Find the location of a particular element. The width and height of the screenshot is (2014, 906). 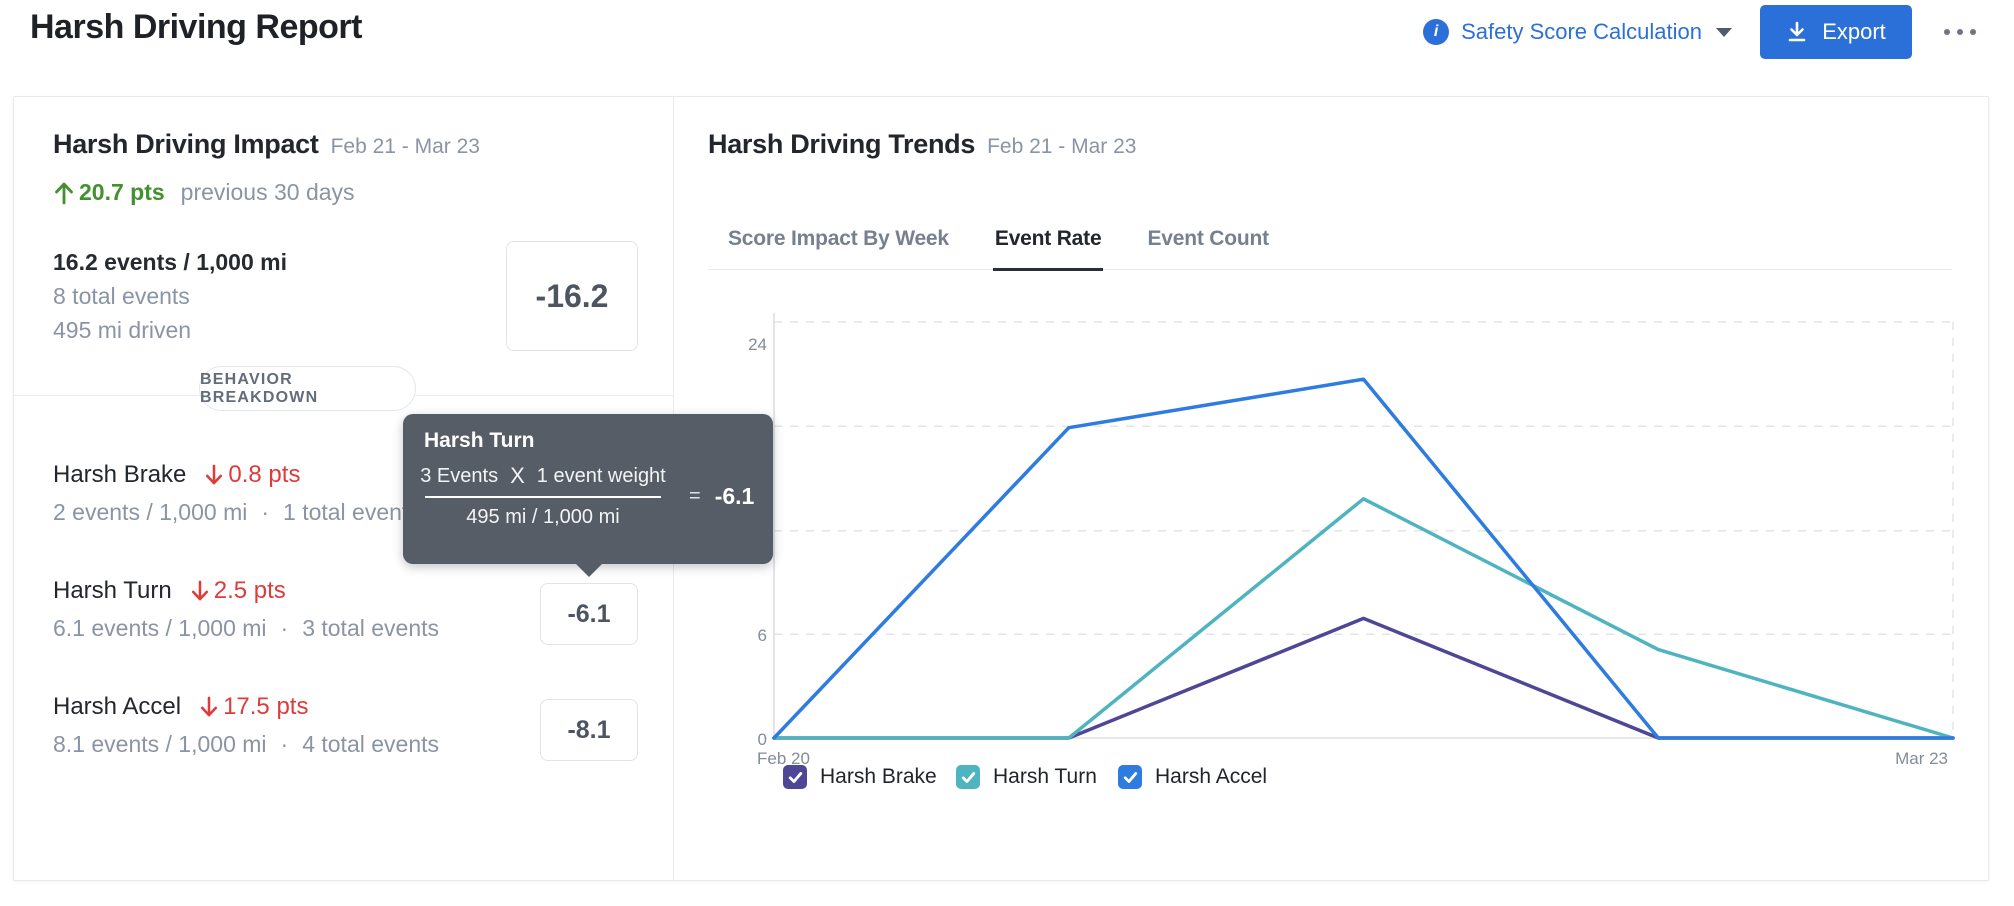

legend-item-harsh-turn: Harsh Turn is located at coordinates (1026, 777).